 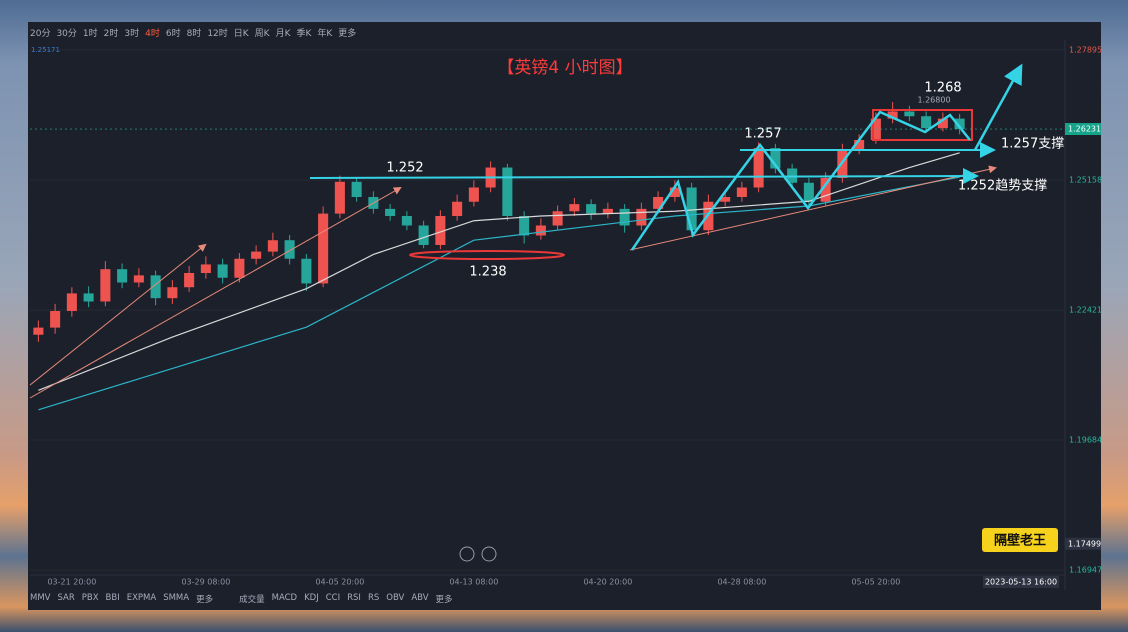 I want to click on annotation: 1.26800, so click(x=933, y=100).